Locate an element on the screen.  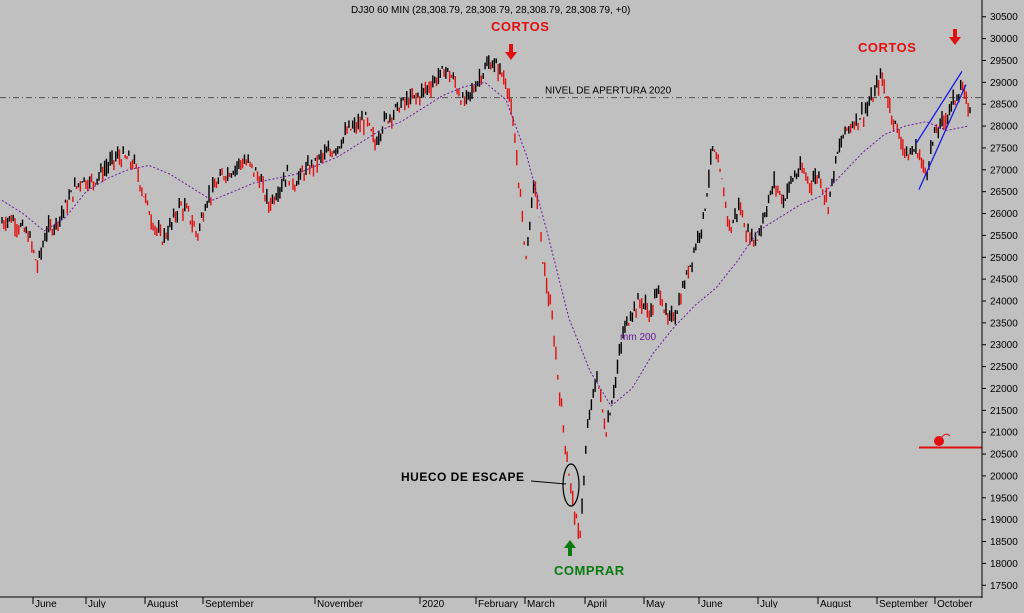
y-tick-label: 18500 is located at coordinates (1004, 542).